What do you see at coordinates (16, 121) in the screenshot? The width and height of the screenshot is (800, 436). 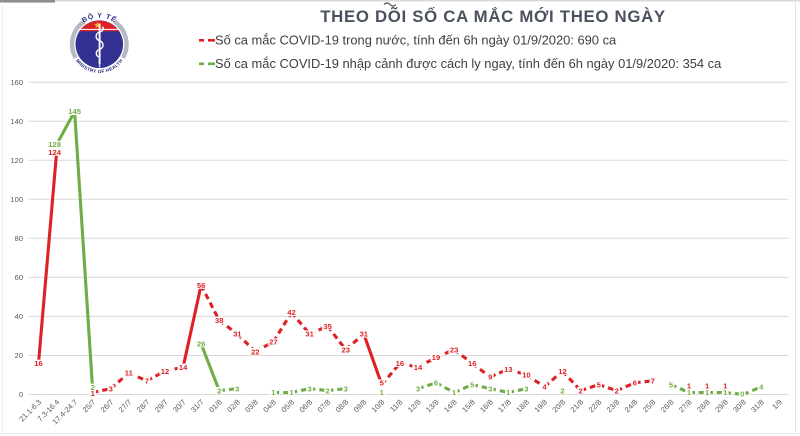 I see `svg-text: 140` at bounding box center [16, 121].